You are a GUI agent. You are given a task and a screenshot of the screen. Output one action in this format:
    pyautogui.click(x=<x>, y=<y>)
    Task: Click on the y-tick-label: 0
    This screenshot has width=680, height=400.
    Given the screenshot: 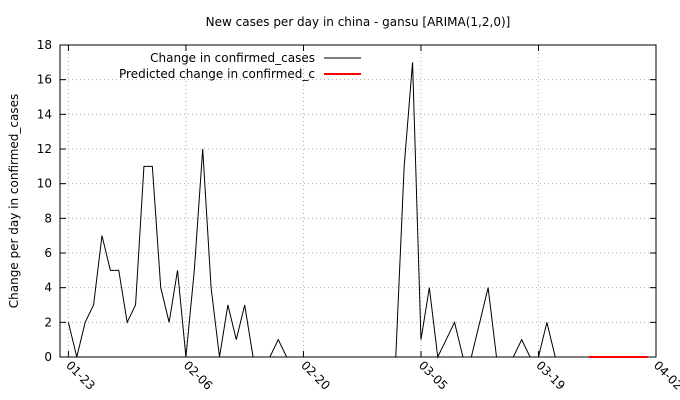 What is the action you would take?
    pyautogui.click(x=48, y=357)
    